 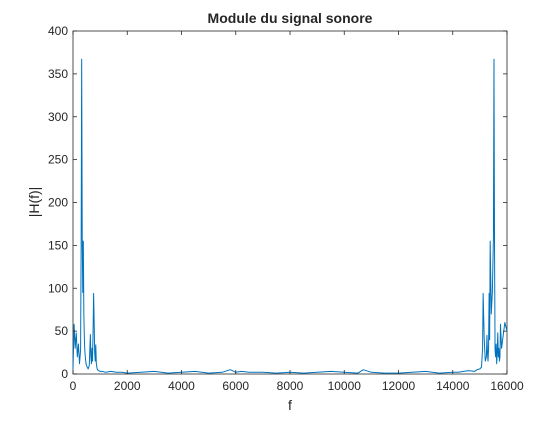 What do you see at coordinates (58, 245) in the screenshot?
I see `y-tick-label: 150` at bounding box center [58, 245].